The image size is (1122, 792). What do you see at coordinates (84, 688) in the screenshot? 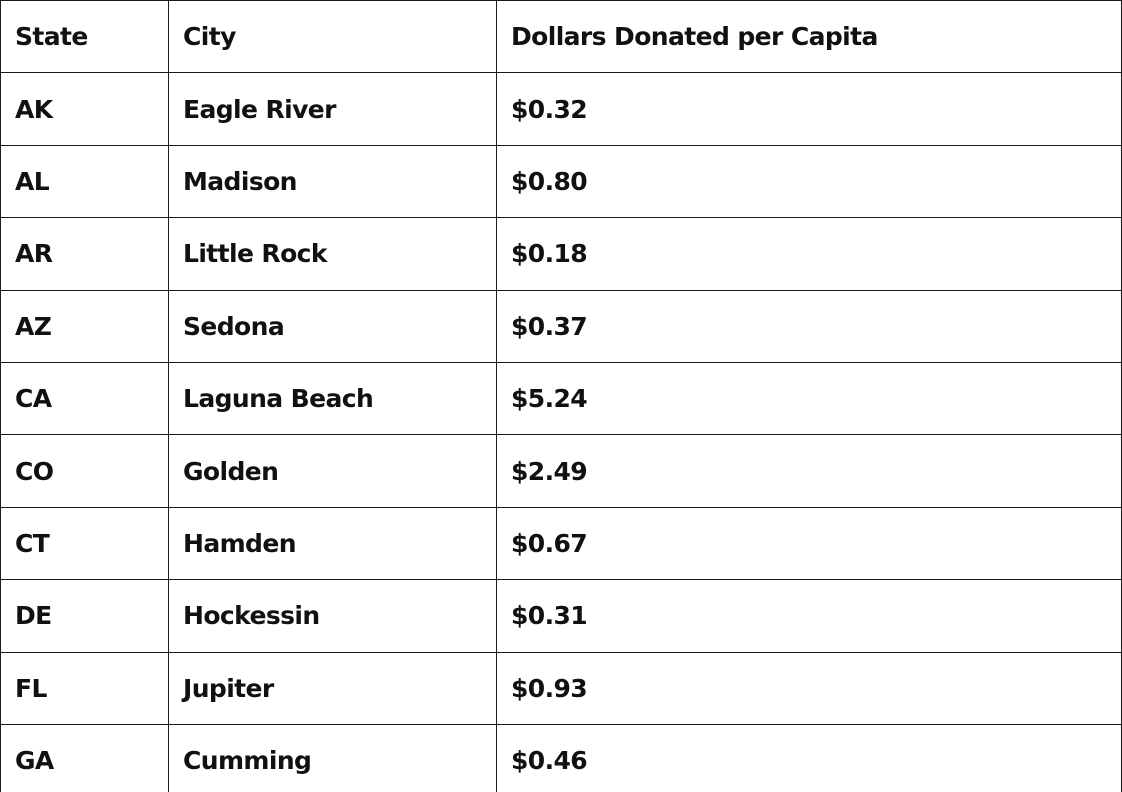
I see `state-cell: FL` at bounding box center [84, 688].